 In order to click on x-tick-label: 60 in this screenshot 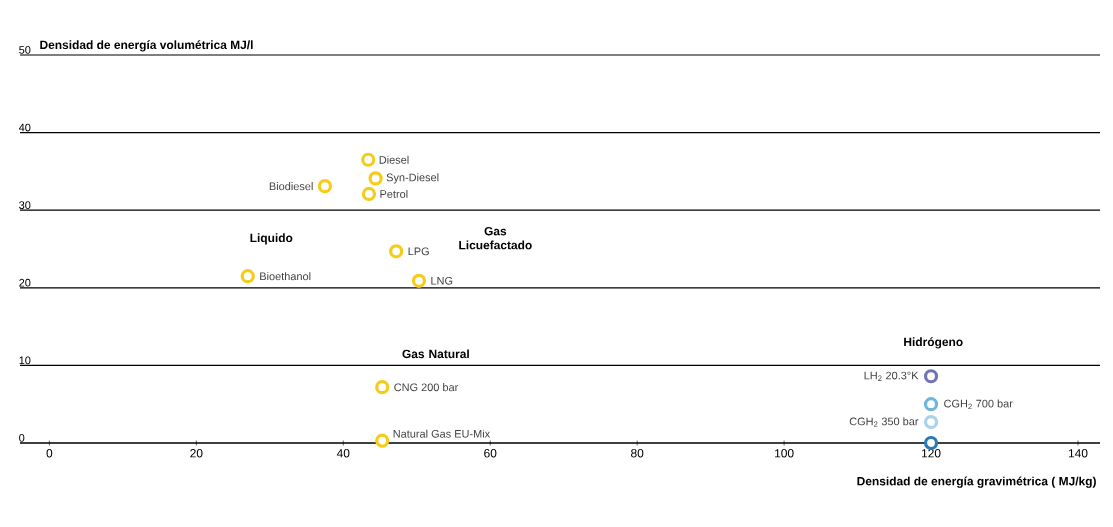, I will do `click(490, 453)`.